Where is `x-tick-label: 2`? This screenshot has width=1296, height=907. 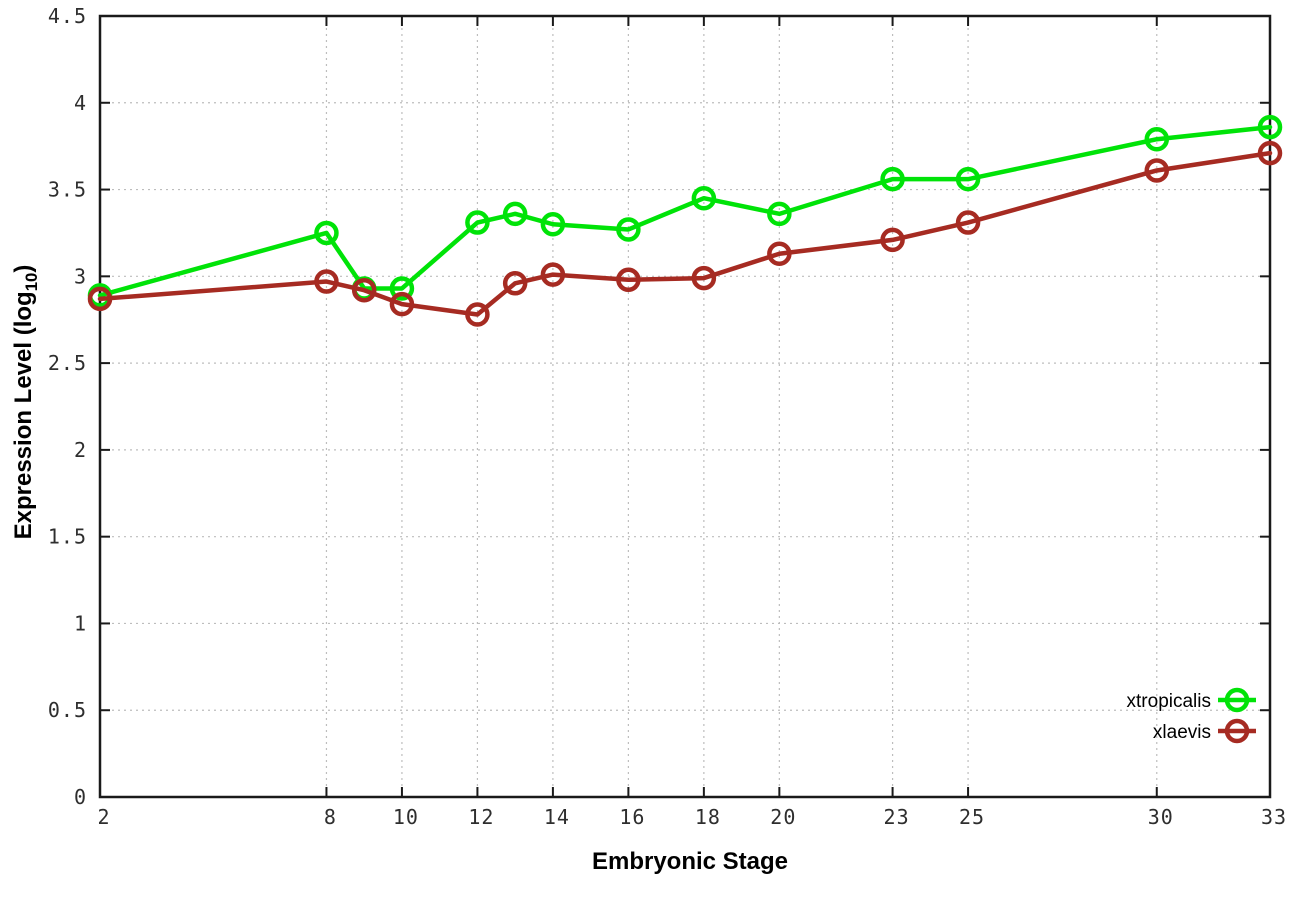
x-tick-label: 2 is located at coordinates (103, 817).